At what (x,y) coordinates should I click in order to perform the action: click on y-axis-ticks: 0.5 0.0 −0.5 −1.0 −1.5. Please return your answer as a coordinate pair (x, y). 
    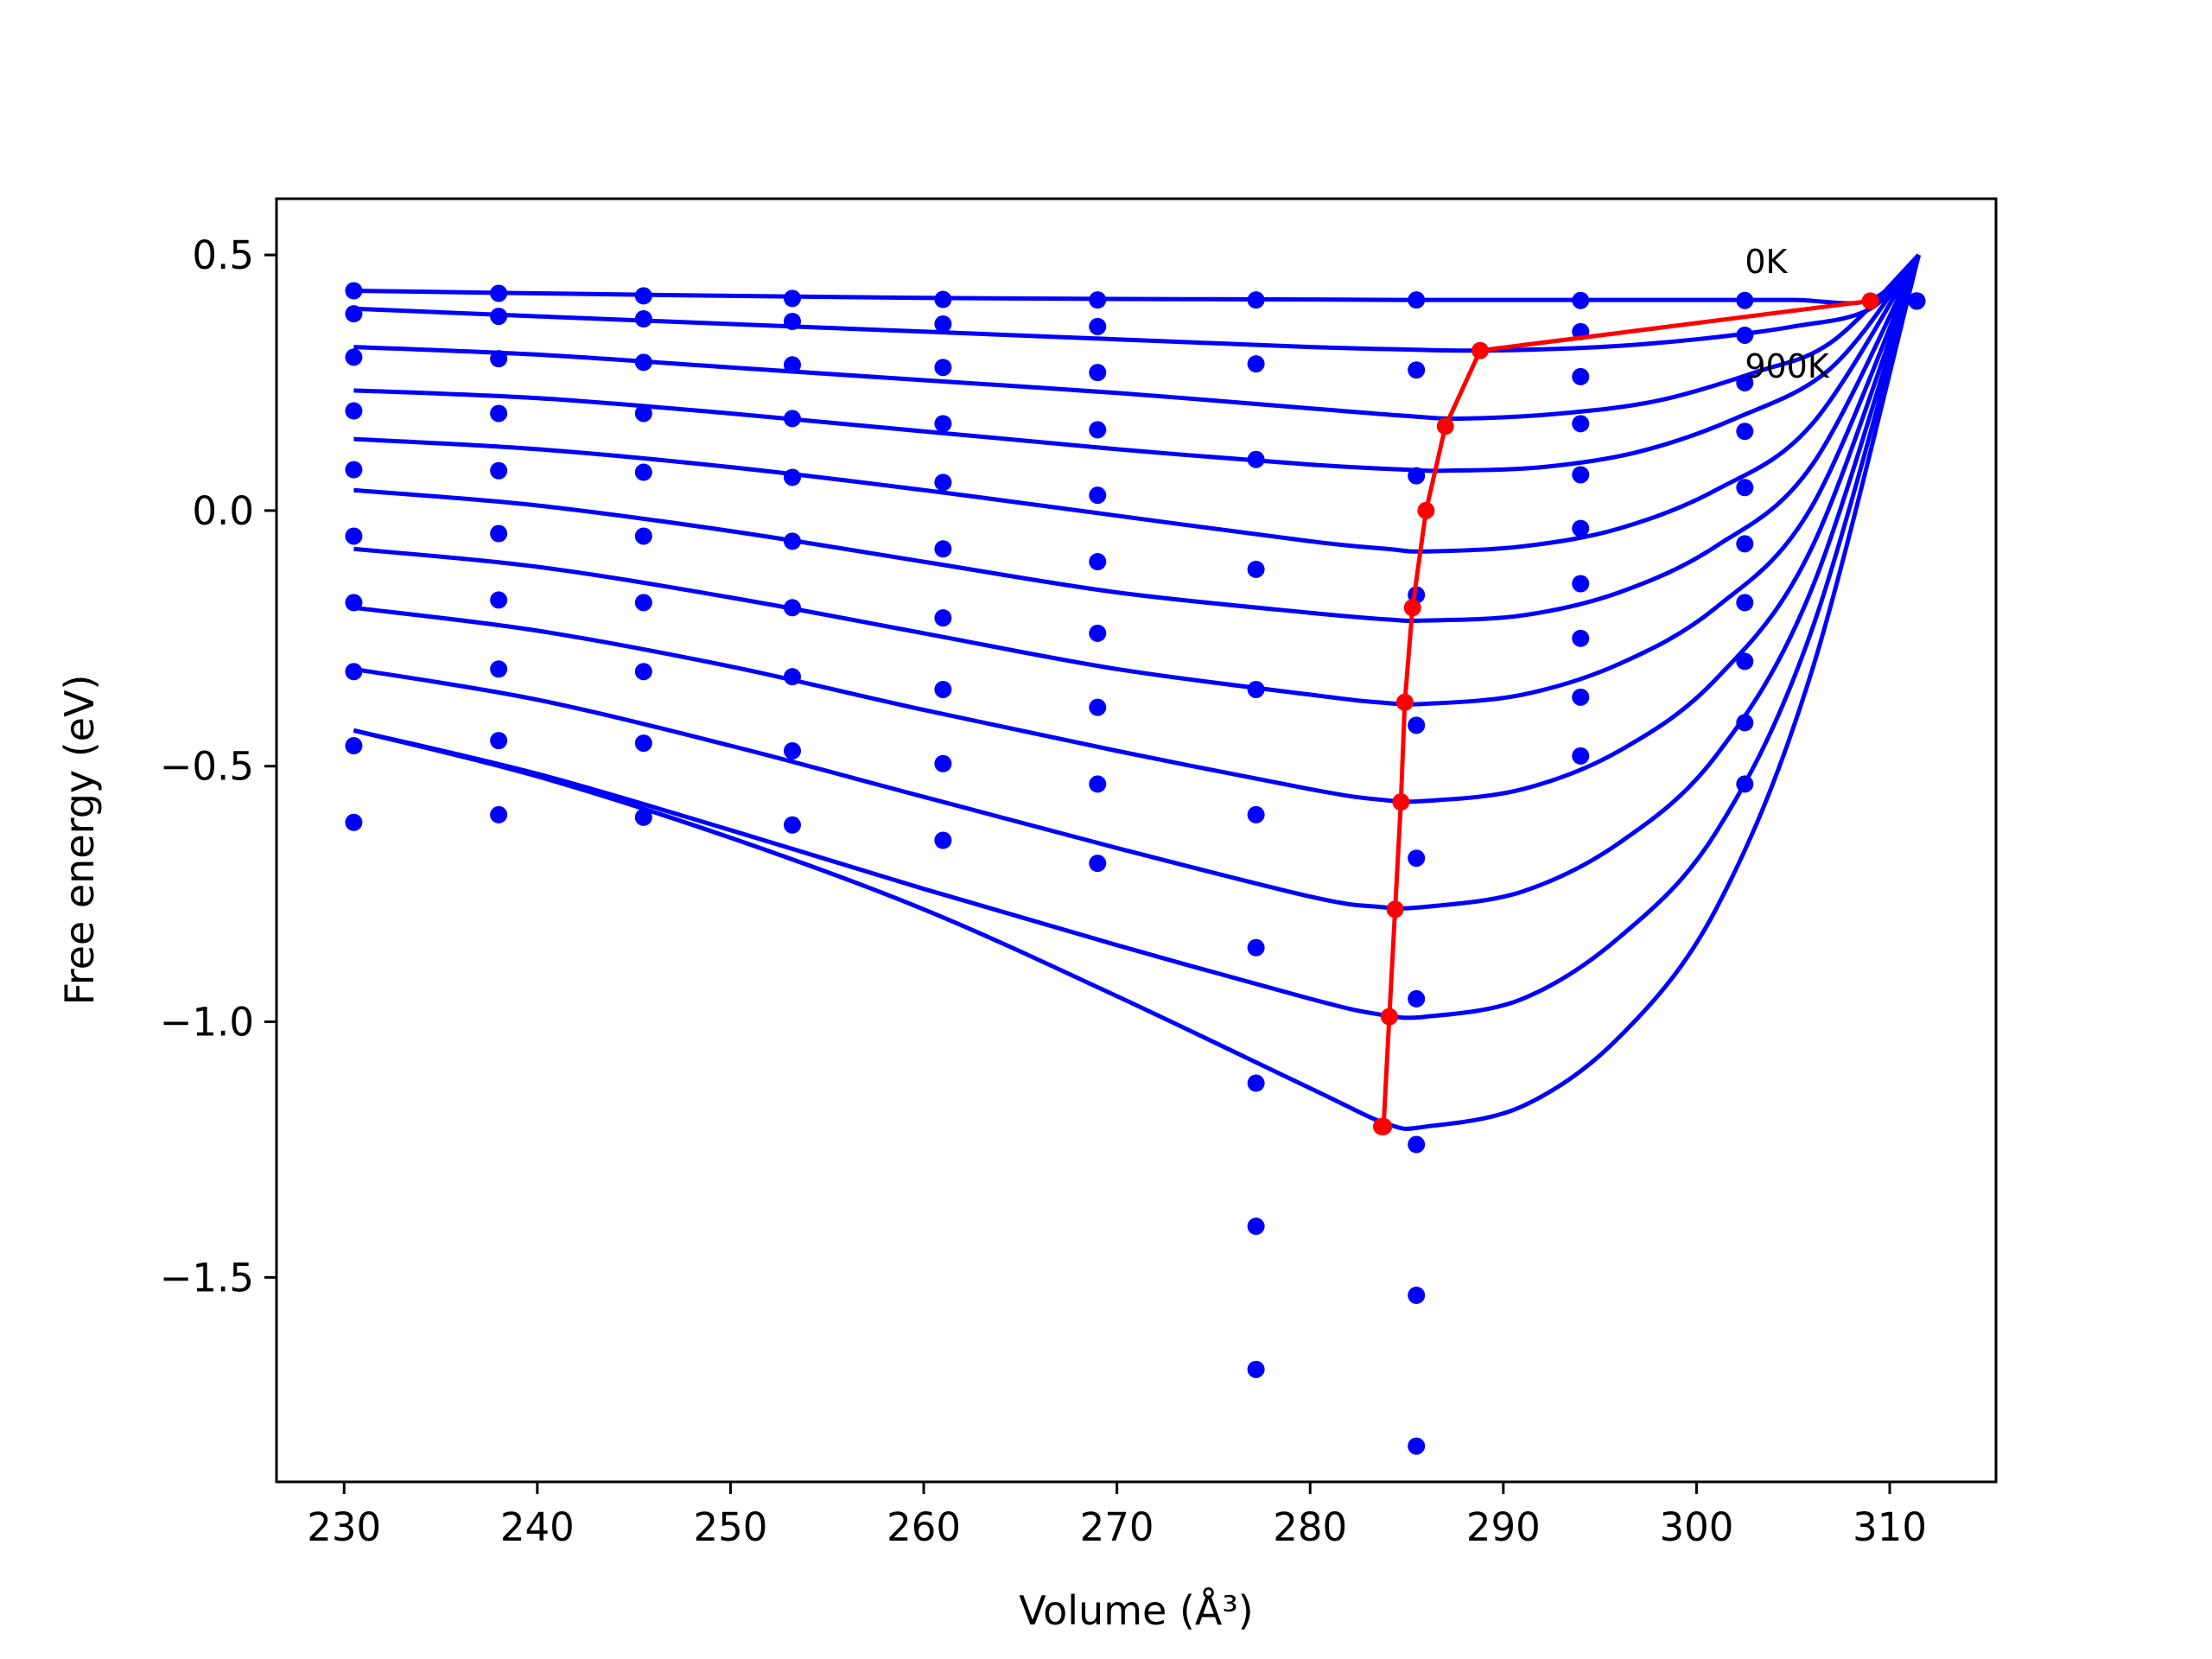
    Looking at the image, I should click on (218, 766).